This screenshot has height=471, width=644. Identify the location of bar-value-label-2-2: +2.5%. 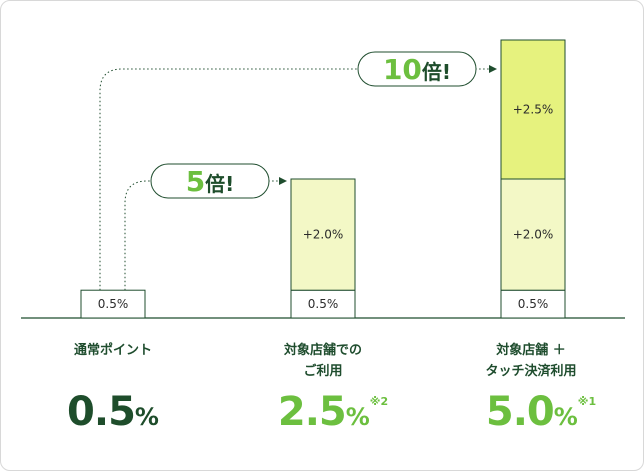
(533, 110).